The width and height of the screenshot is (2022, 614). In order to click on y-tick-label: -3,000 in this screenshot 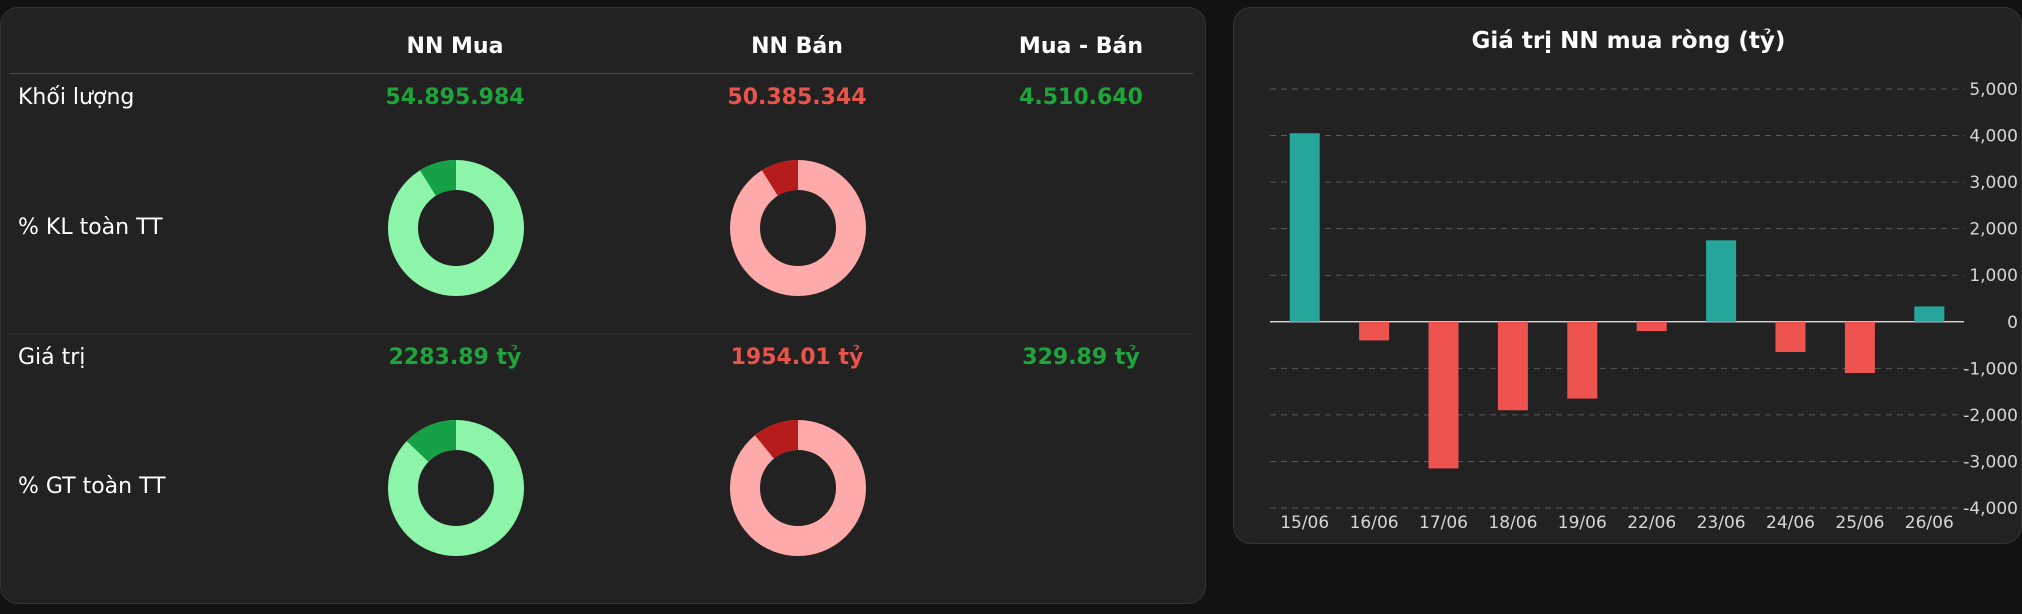, I will do `click(1990, 462)`.